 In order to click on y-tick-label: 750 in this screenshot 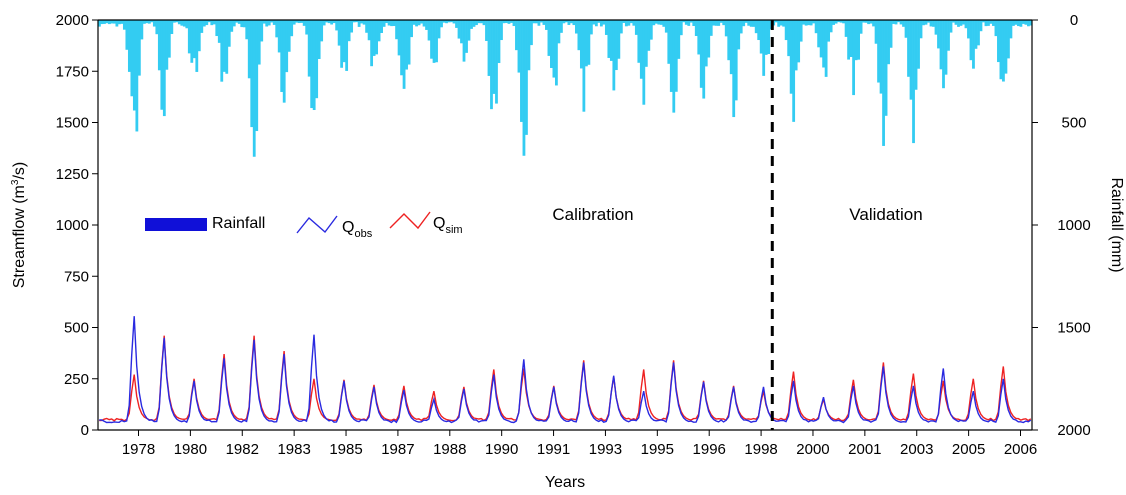, I will do `click(76, 276)`.